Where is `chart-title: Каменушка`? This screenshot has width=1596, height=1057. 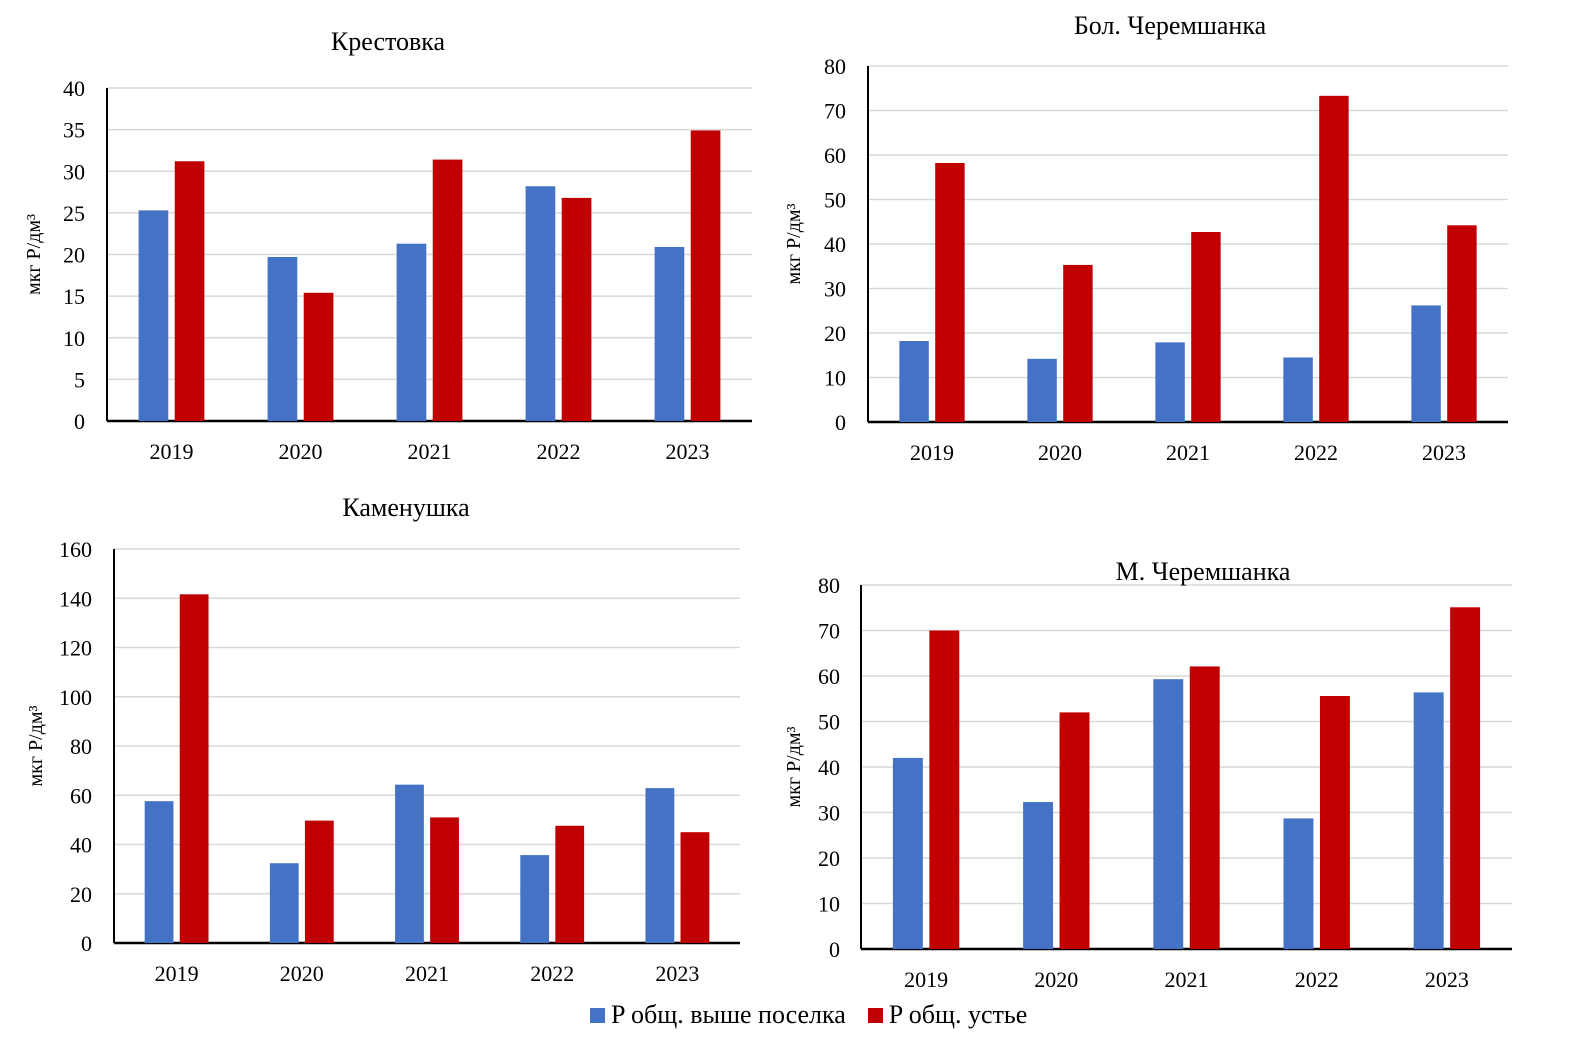
chart-title: Каменушка is located at coordinates (406, 507).